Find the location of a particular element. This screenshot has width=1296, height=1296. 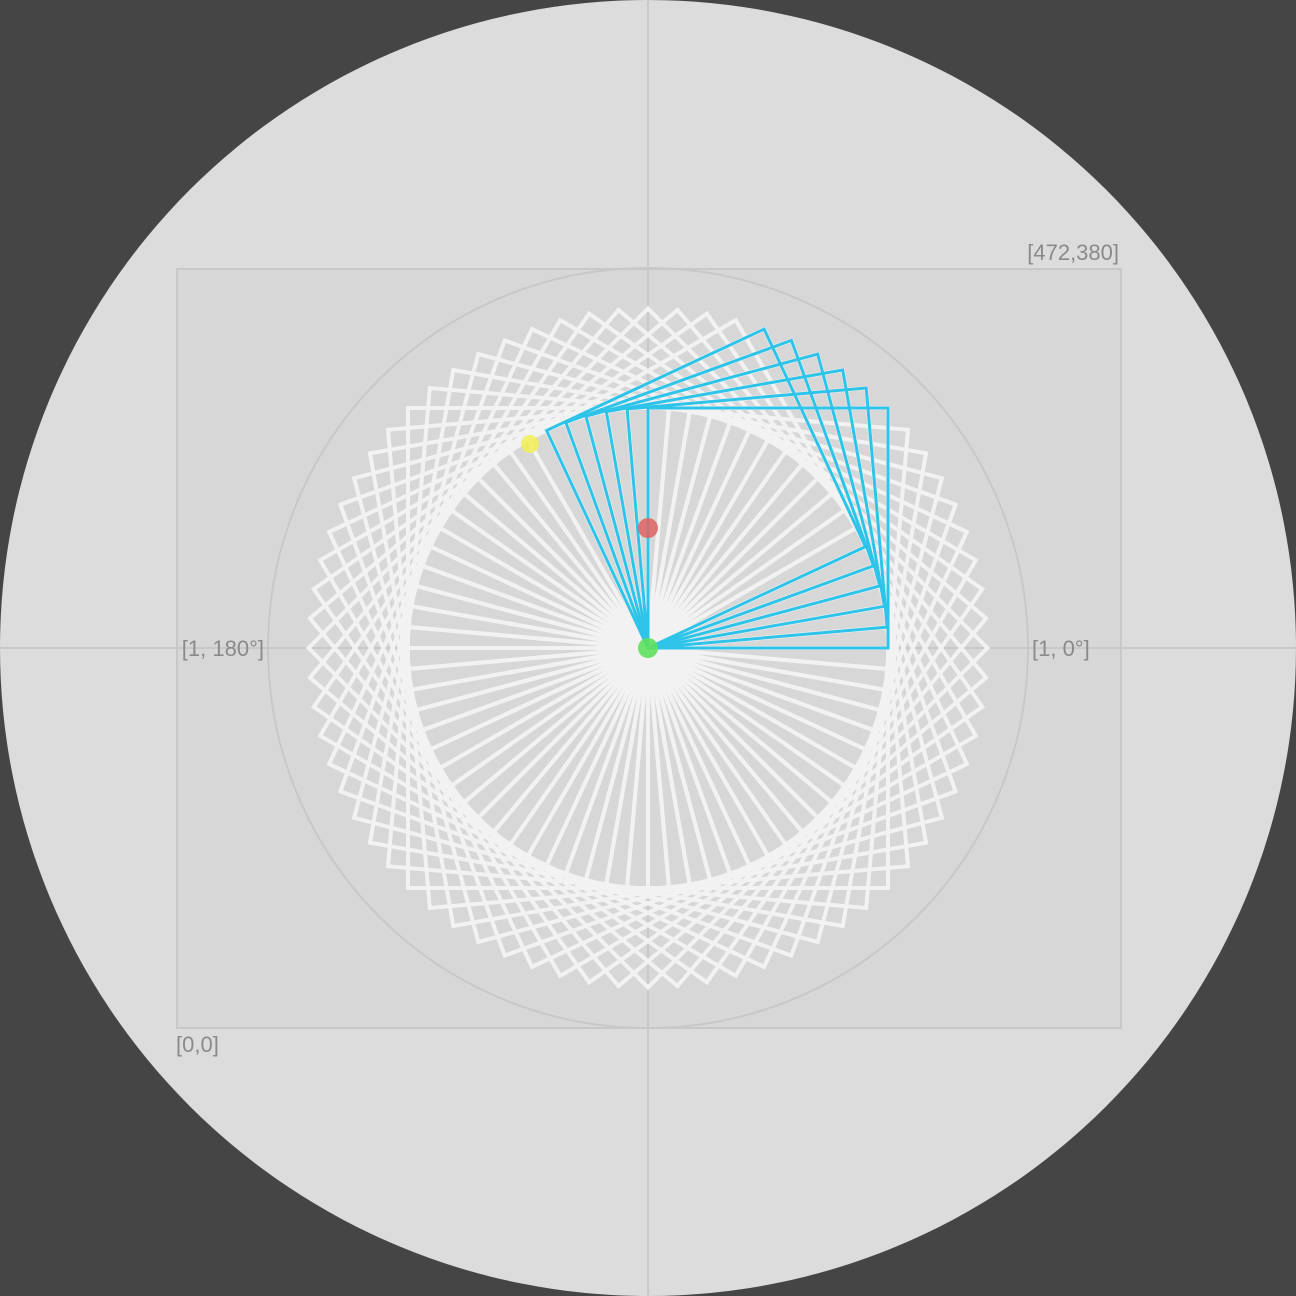

yellow-point is located at coordinates (530, 444).